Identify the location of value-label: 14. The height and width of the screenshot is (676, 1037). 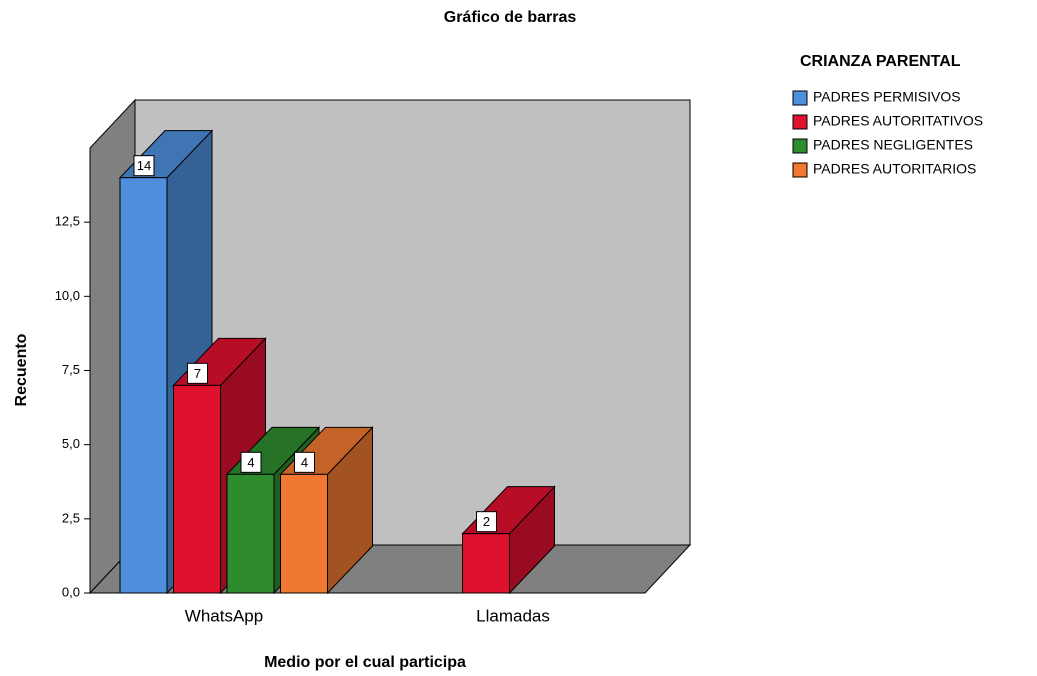
(144, 165).